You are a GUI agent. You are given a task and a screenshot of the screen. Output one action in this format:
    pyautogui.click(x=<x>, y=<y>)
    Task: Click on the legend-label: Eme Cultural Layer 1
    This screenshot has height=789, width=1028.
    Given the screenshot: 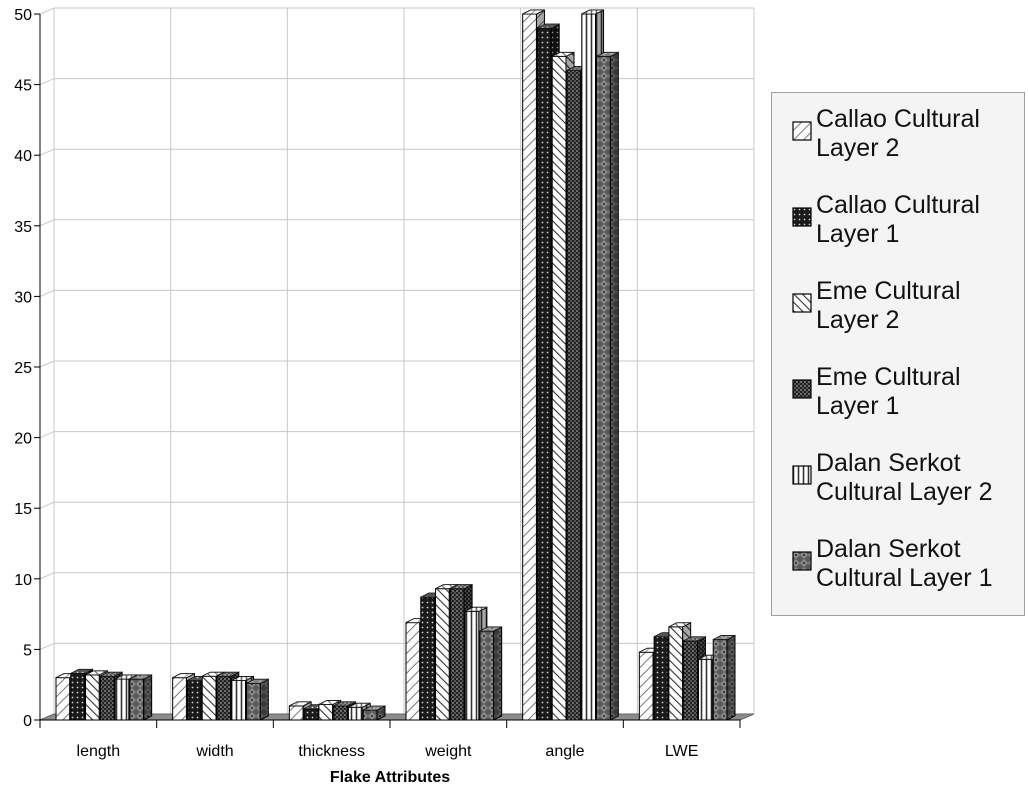 What is the action you would take?
    pyautogui.click(x=888, y=391)
    